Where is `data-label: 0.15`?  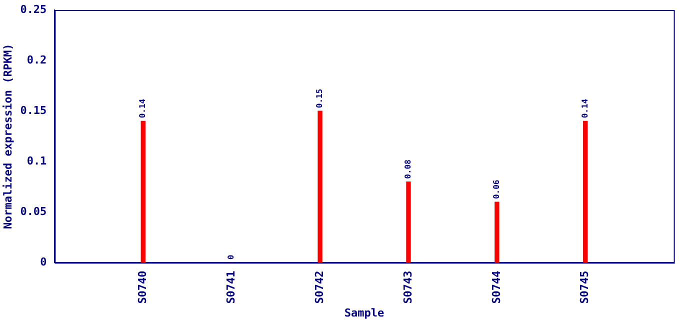
data-label: 0.15 is located at coordinates (319, 98).